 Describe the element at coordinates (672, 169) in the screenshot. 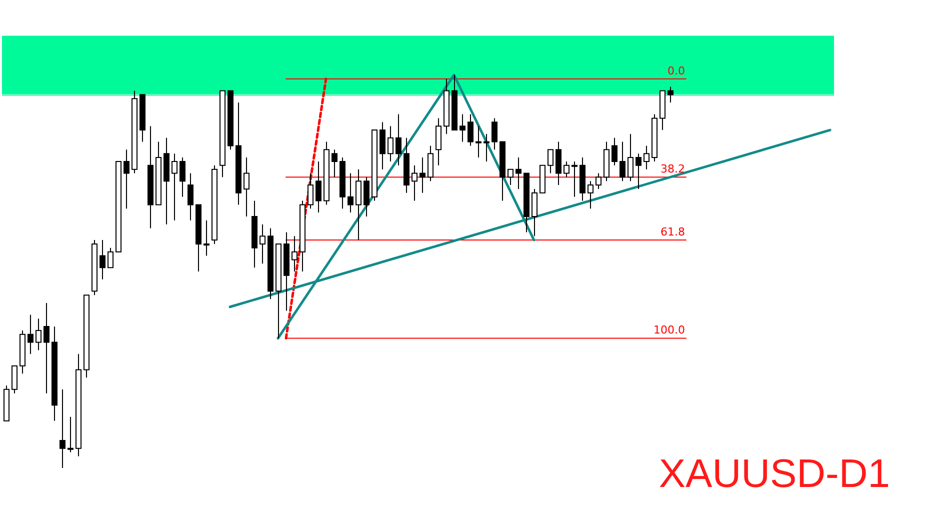

I see `series-label: 38.2` at that location.